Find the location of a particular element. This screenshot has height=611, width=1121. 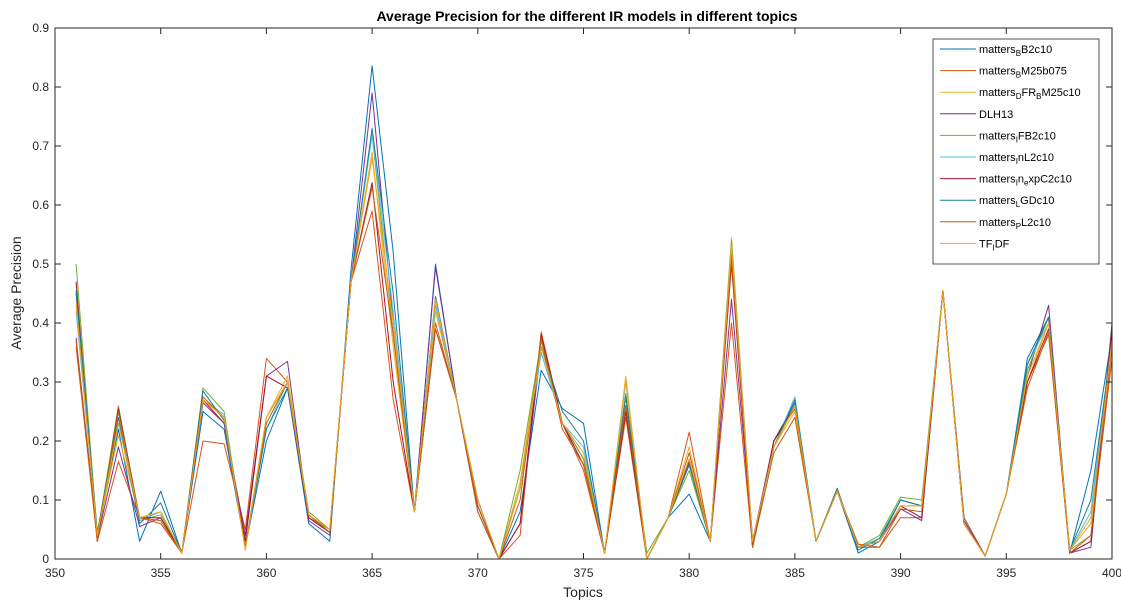

x-tick-label: 360 is located at coordinates (266, 573).